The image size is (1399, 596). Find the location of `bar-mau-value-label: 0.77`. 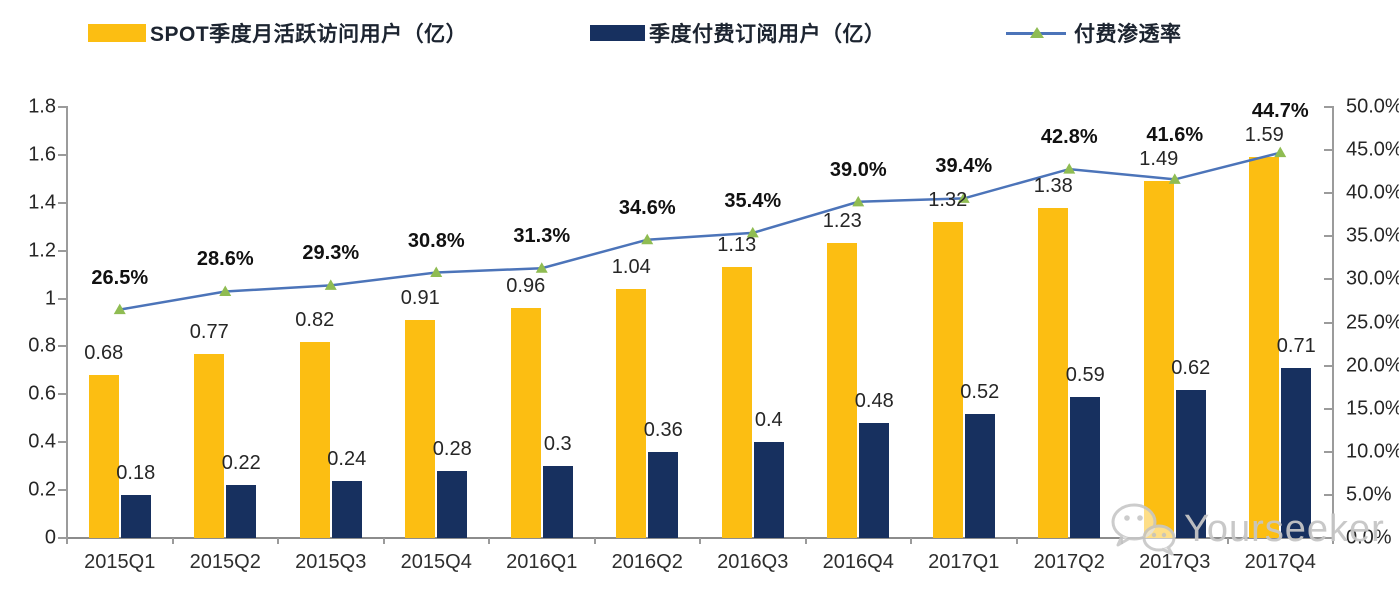

bar-mau-value-label: 0.77 is located at coordinates (209, 331).